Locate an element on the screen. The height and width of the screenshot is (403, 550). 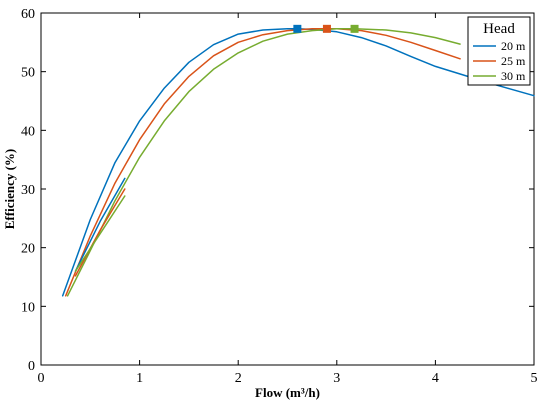
x-axis-title: Flow (m³/h) is located at coordinates (287, 392).